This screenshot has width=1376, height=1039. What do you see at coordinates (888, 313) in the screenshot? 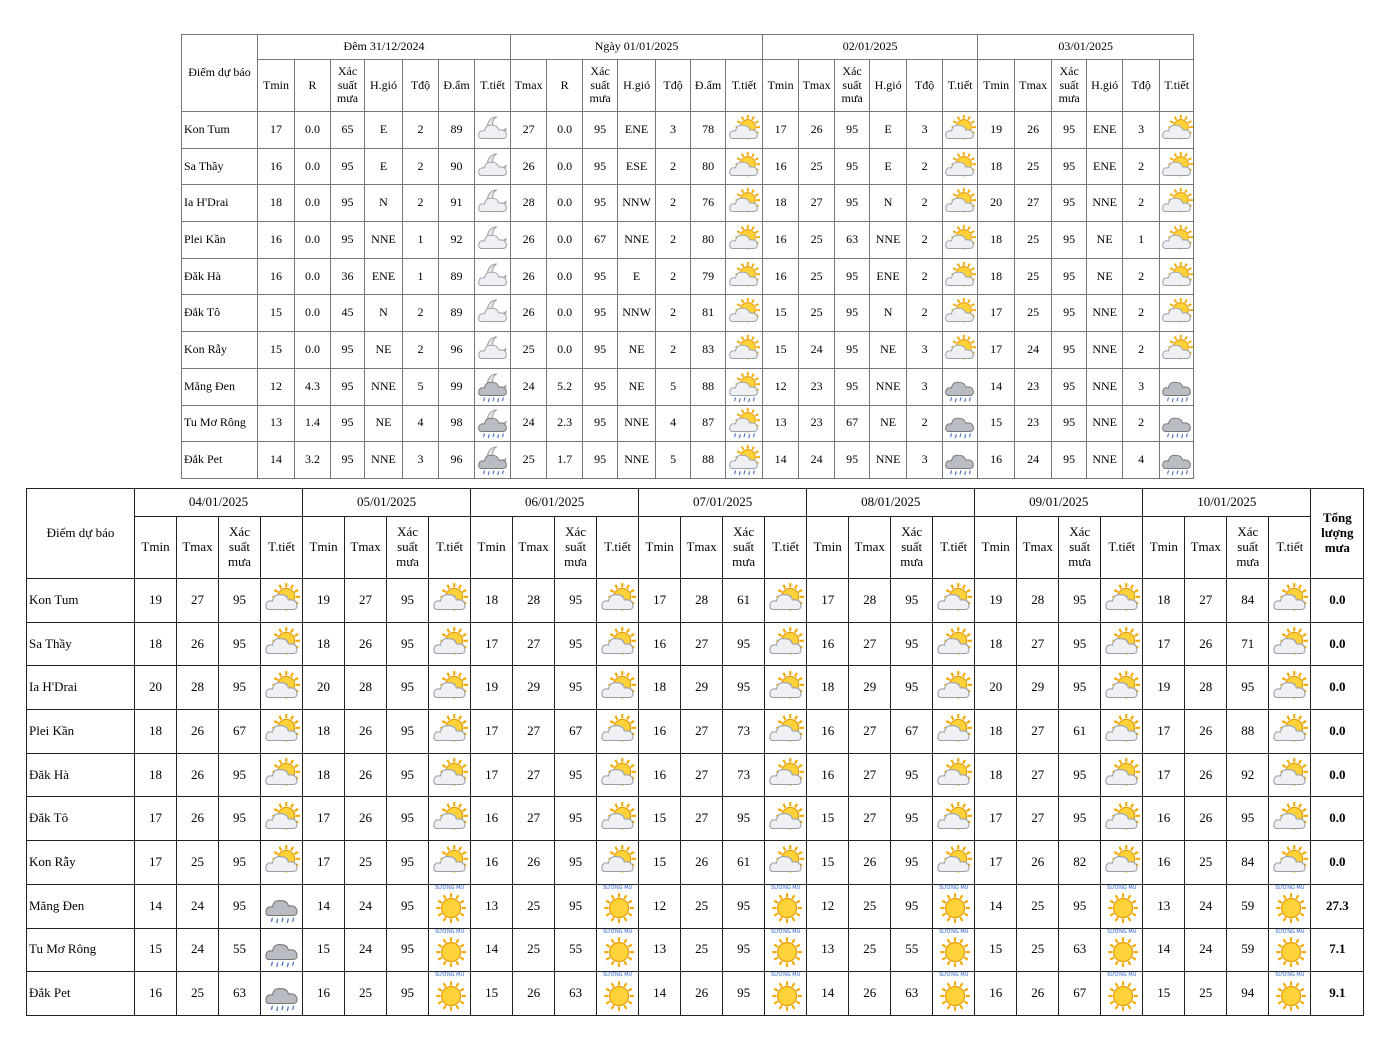
I see `value-cell: N` at bounding box center [888, 313].